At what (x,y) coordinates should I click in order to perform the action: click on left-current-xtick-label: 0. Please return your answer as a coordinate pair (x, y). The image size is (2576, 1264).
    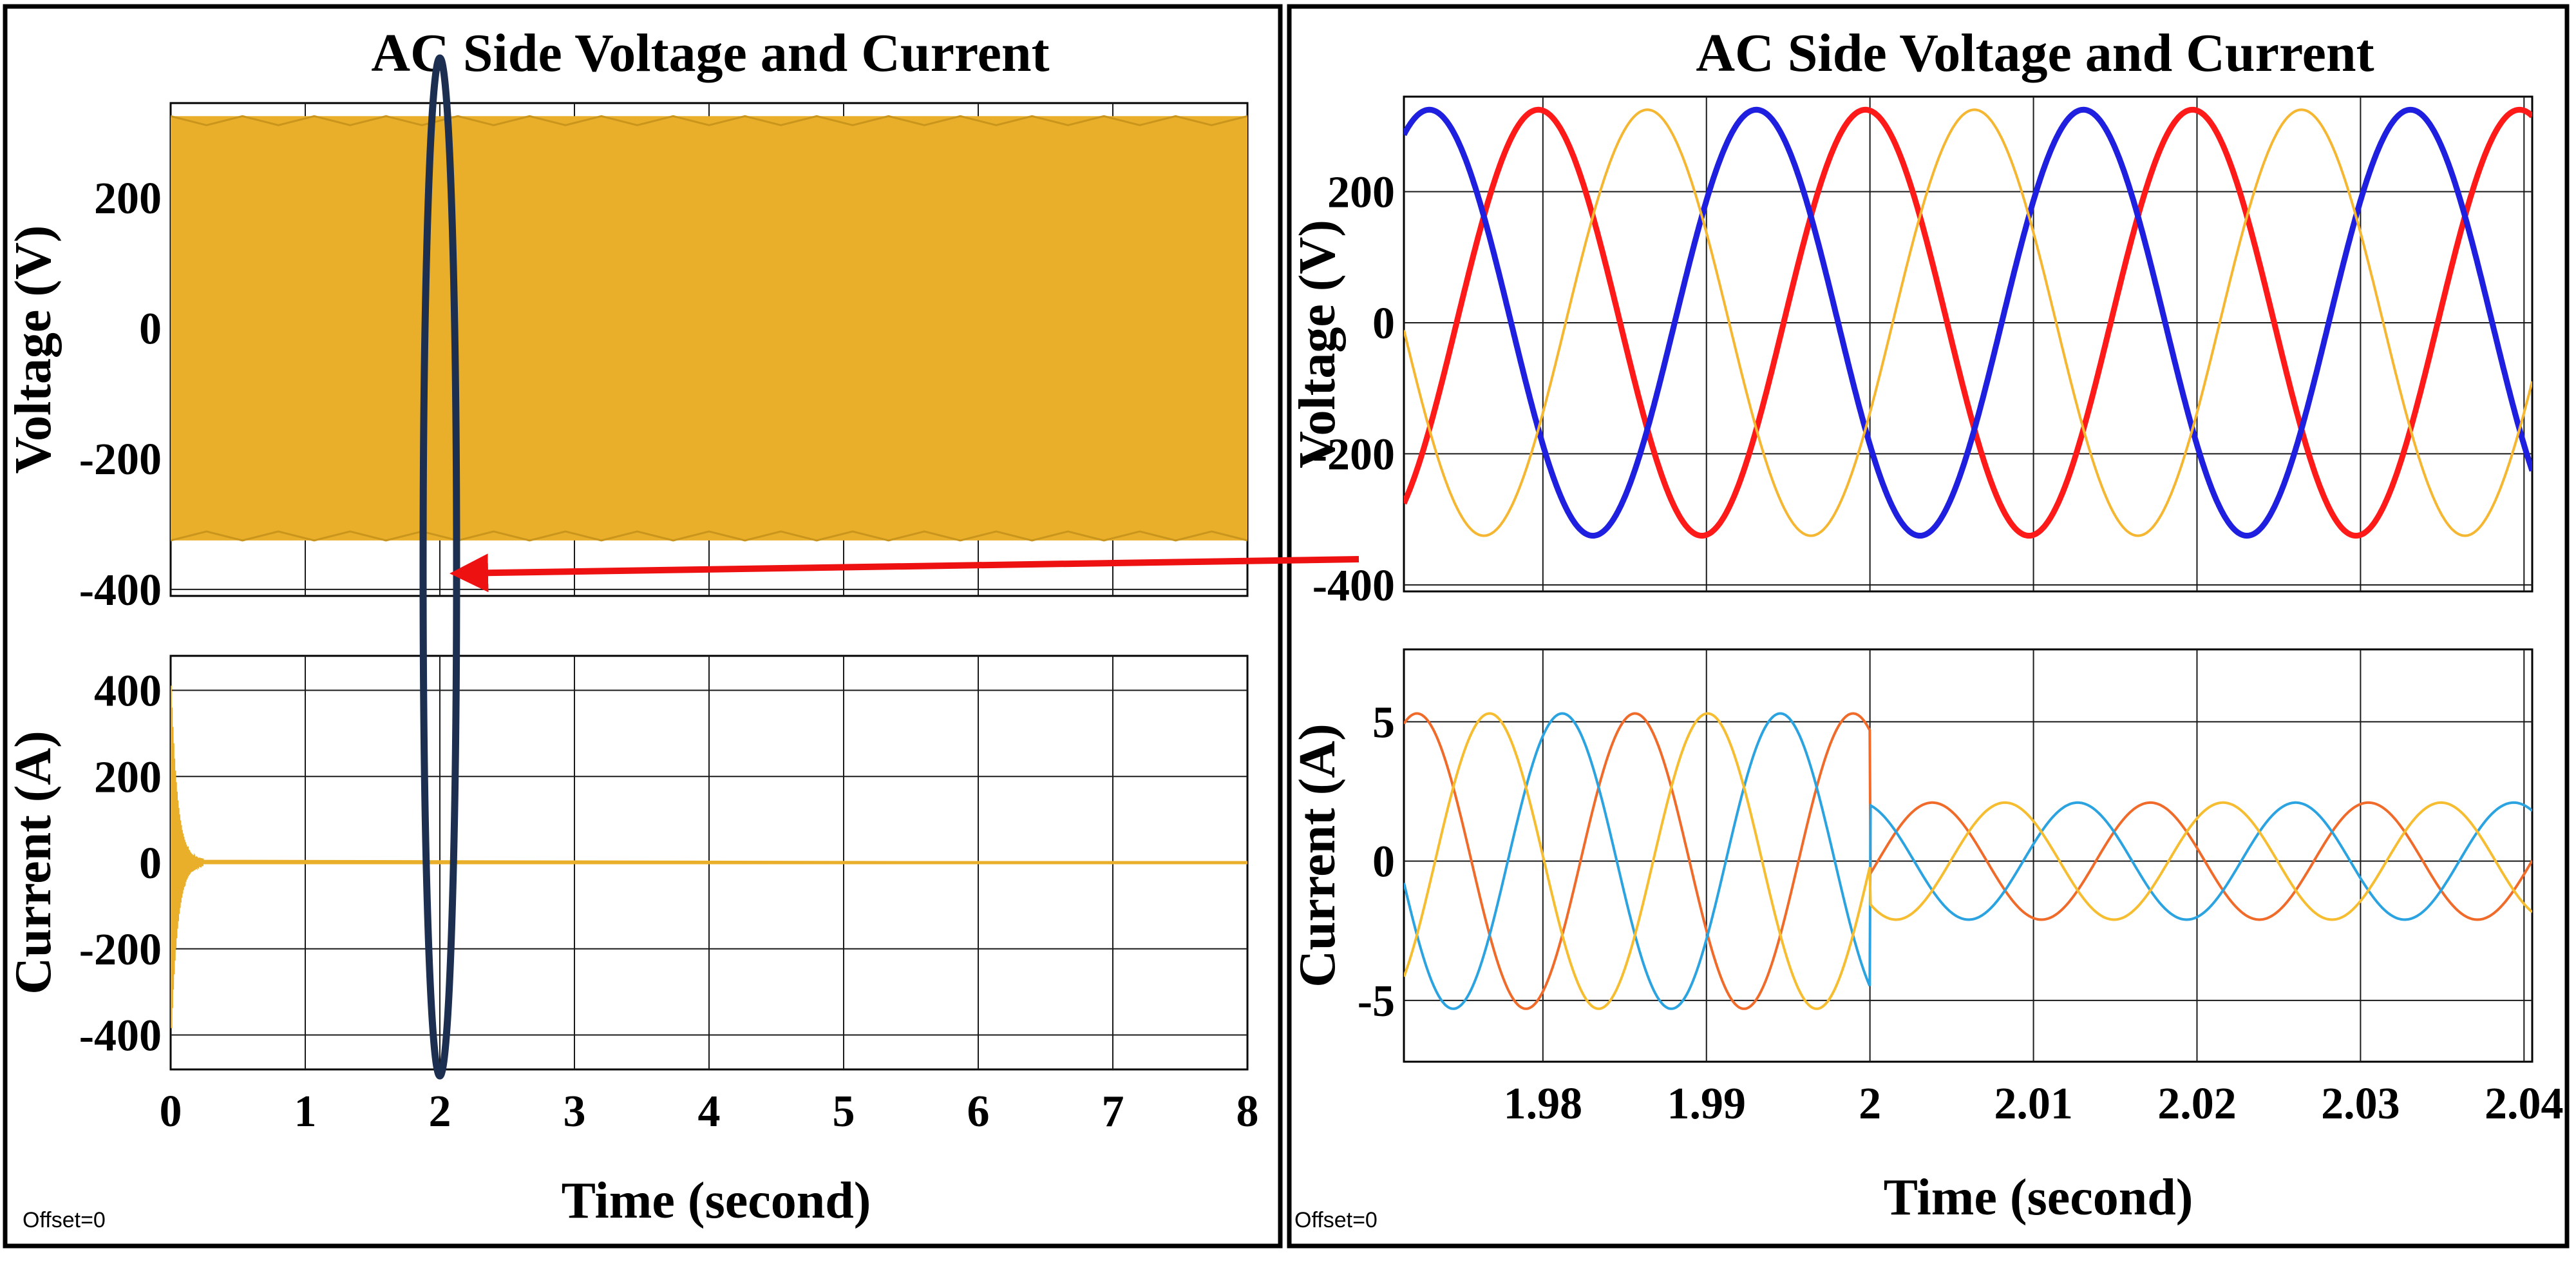
    Looking at the image, I should click on (171, 1111).